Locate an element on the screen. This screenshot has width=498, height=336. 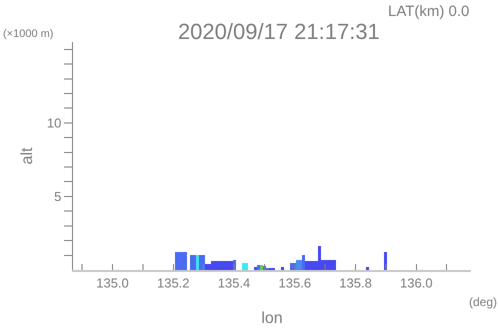
x-axis-title: lon is located at coordinates (272, 318).